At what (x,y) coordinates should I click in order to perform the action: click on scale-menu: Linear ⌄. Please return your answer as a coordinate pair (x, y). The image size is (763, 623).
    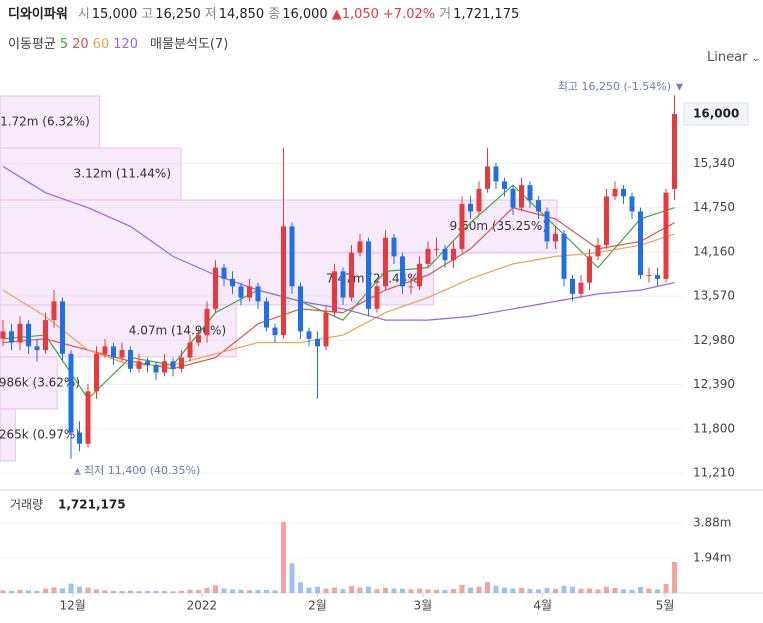
    Looking at the image, I should click on (733, 57).